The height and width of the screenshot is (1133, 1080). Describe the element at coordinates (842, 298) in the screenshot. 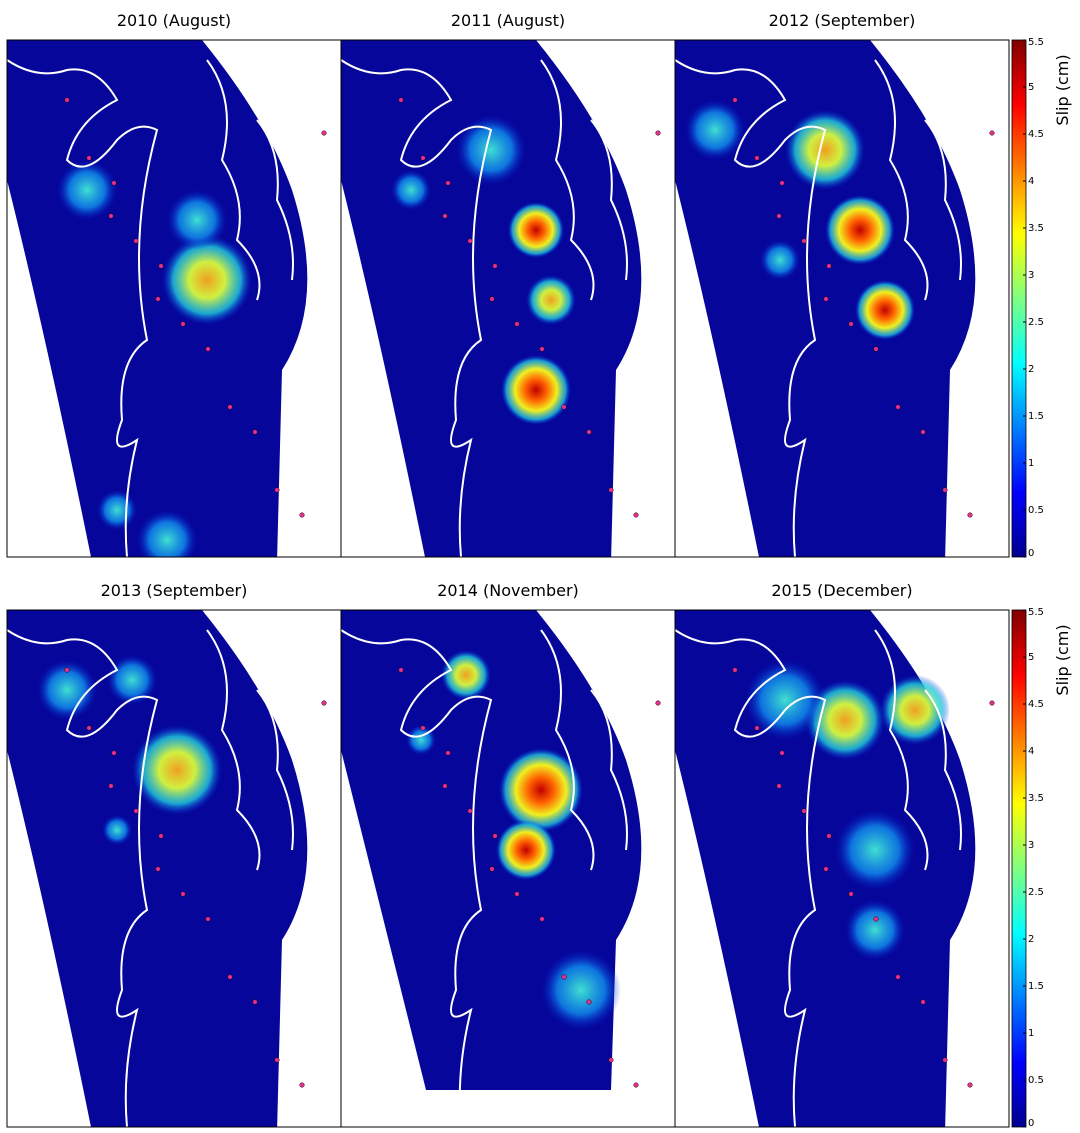

I see `panel-frame` at that location.